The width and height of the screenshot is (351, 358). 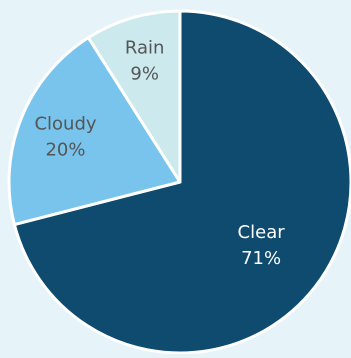 I want to click on slice-value-rain: 9%, so click(x=144, y=74).